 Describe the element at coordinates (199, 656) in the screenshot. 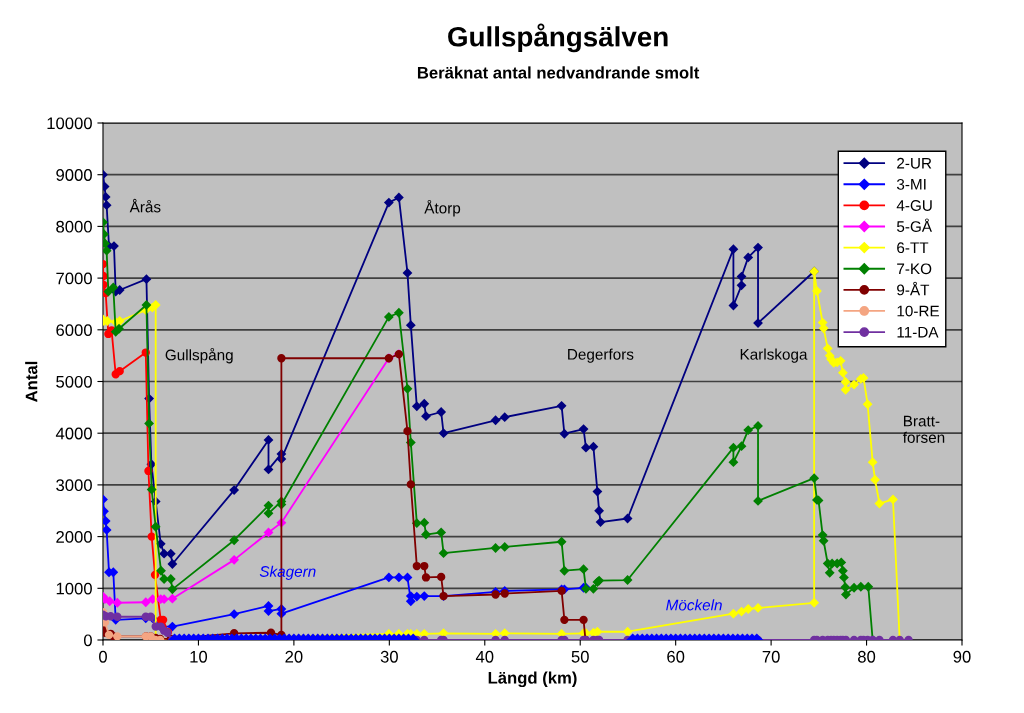

I see `x-tick-label: 10` at that location.